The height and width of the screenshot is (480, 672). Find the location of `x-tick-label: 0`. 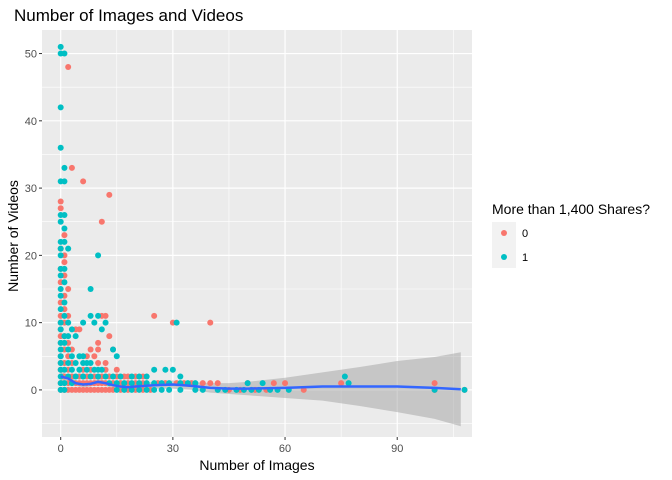

x-tick-label: 0 is located at coordinates (61, 449).